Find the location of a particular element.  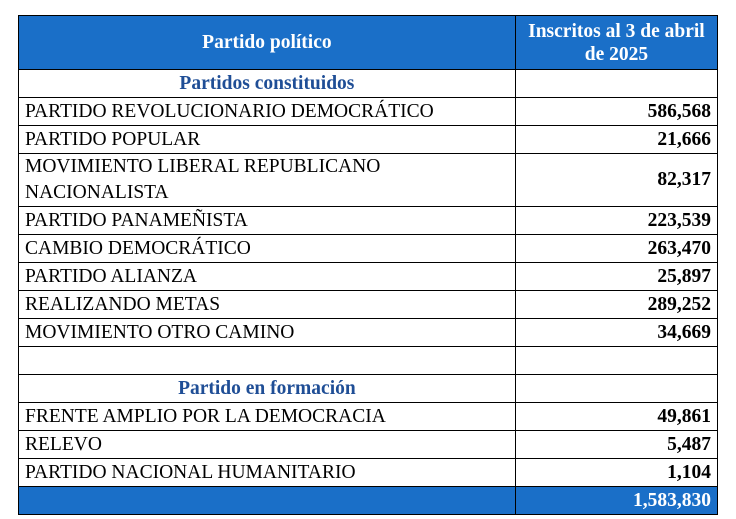

party-count: 263,470 is located at coordinates (616, 248).